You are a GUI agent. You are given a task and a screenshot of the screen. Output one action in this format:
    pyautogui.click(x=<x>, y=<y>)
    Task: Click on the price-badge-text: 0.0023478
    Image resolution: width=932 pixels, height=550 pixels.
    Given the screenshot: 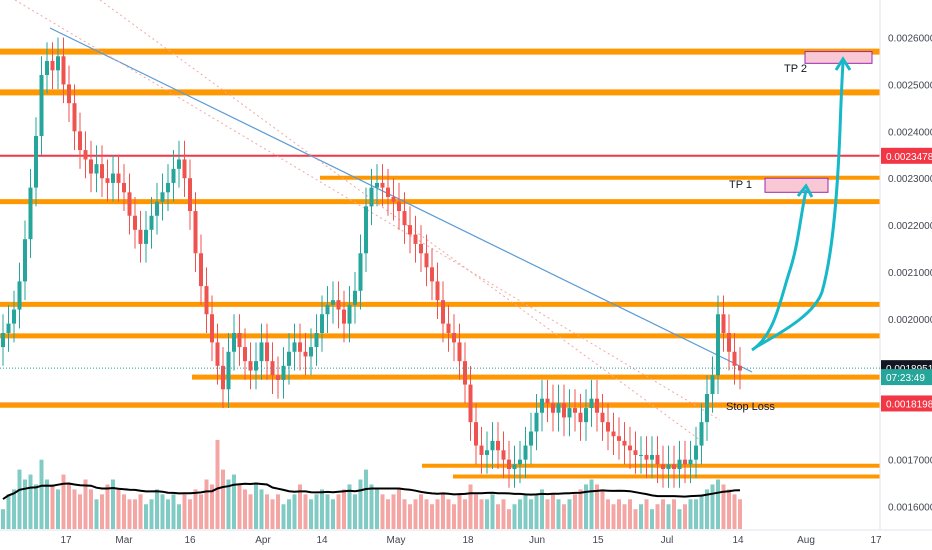 What is the action you would take?
    pyautogui.click(x=909, y=157)
    